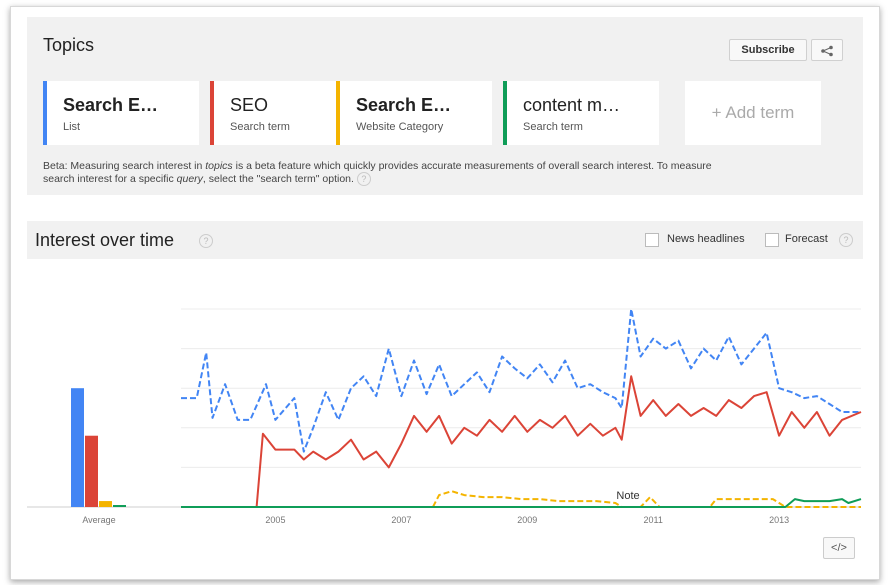 This screenshot has width=888, height=585. Describe the element at coordinates (527, 520) in the screenshot. I see `x-tick-label: 2009` at that location.